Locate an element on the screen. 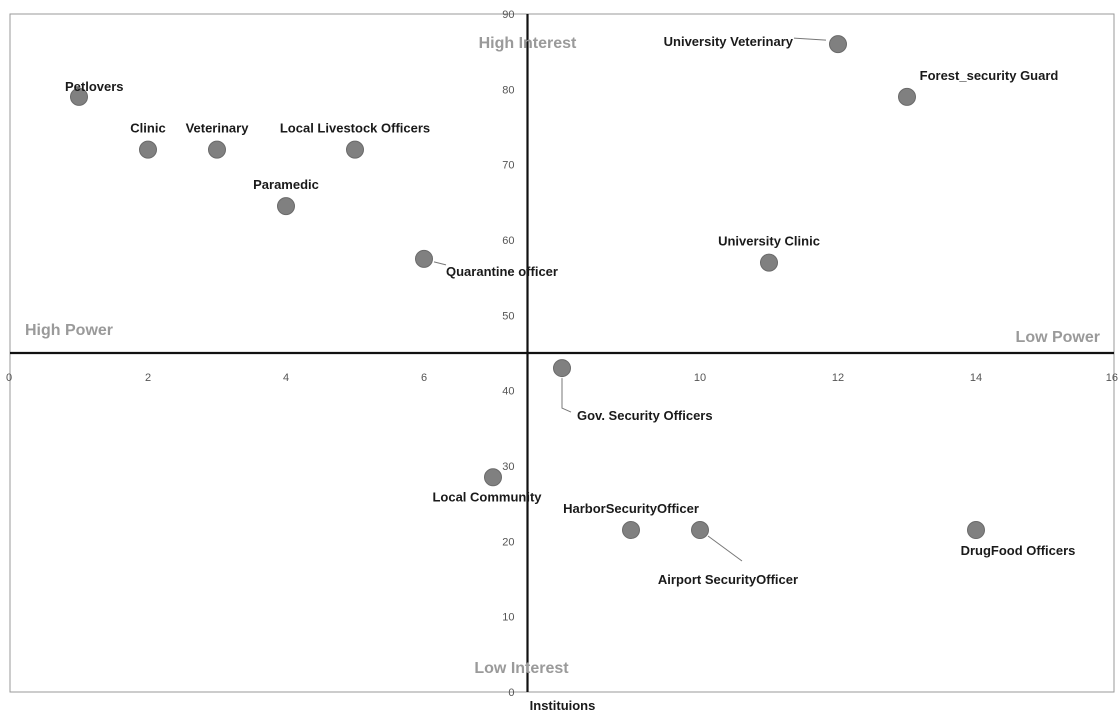  x-tick-label: 4 is located at coordinates (286, 378).